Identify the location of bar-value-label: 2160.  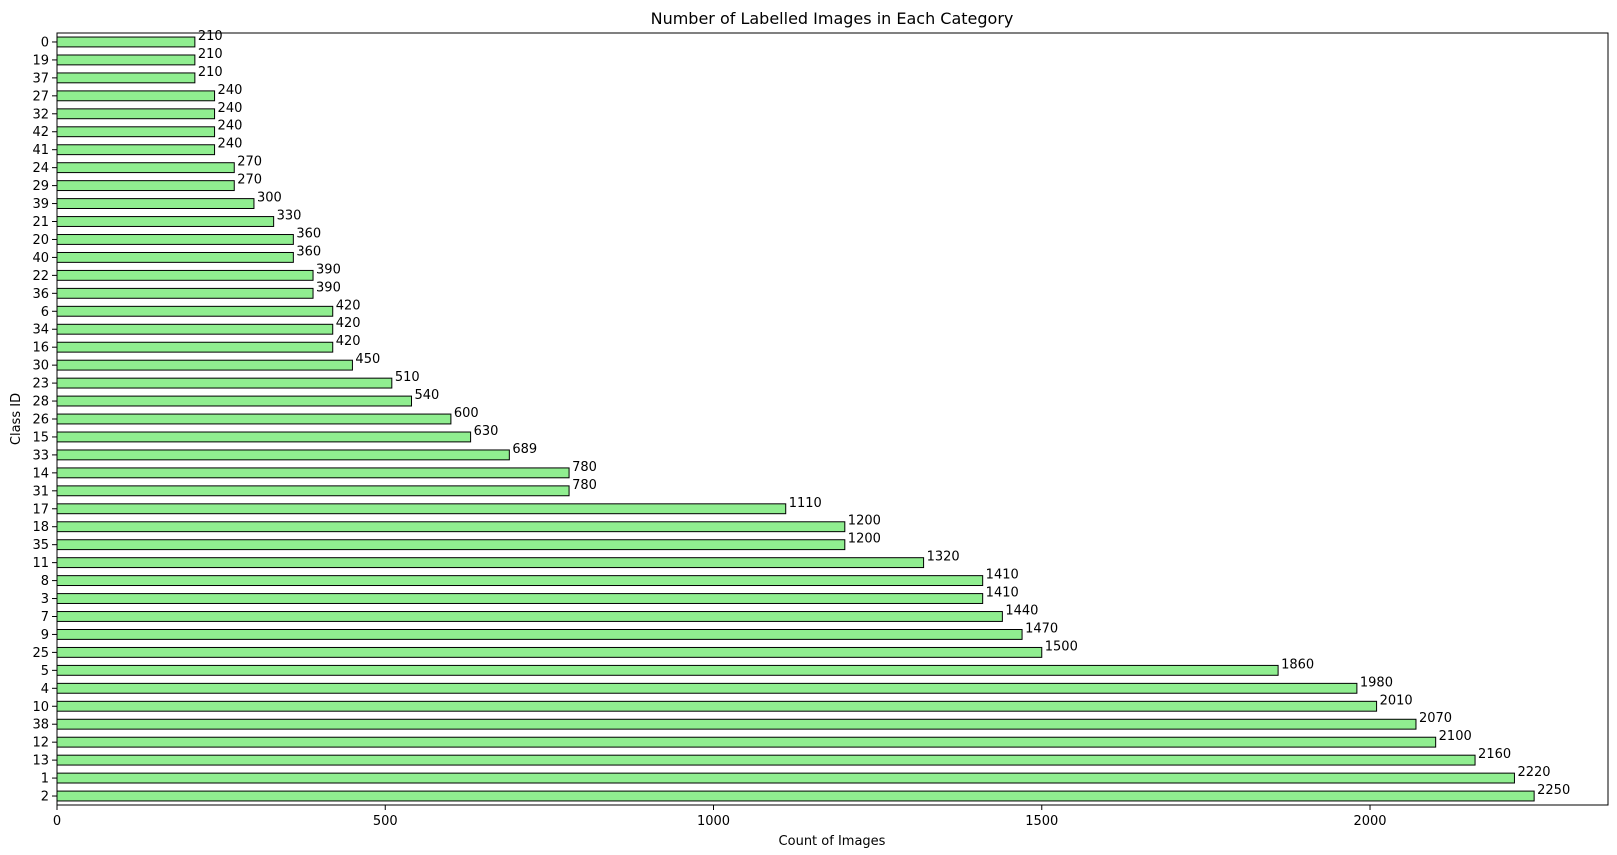
(1494, 754).